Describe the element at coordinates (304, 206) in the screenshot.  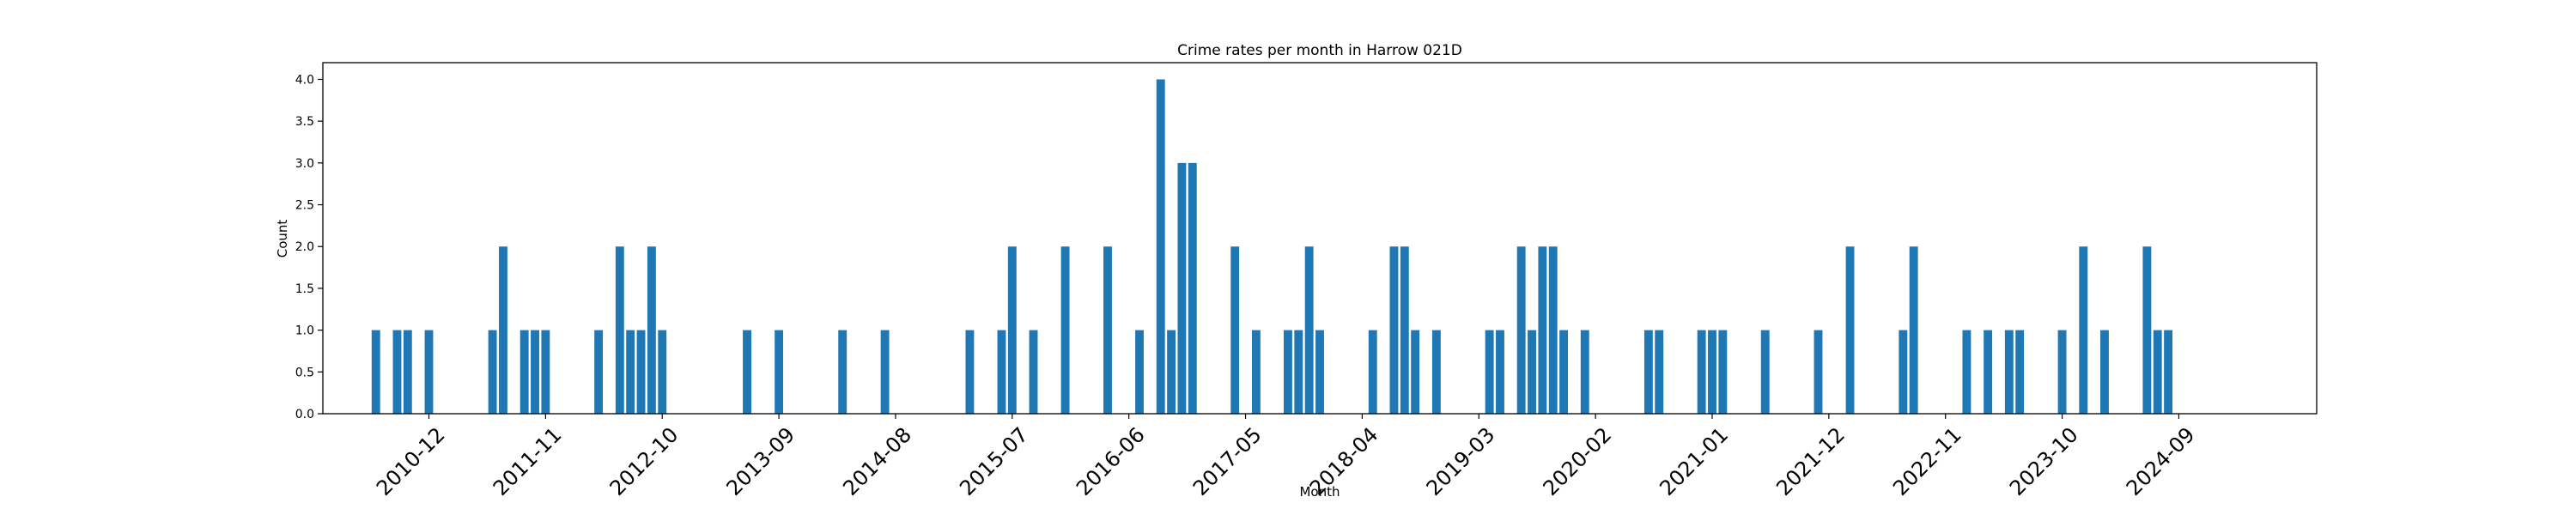
I see `y-tick-label: 2.5` at that location.